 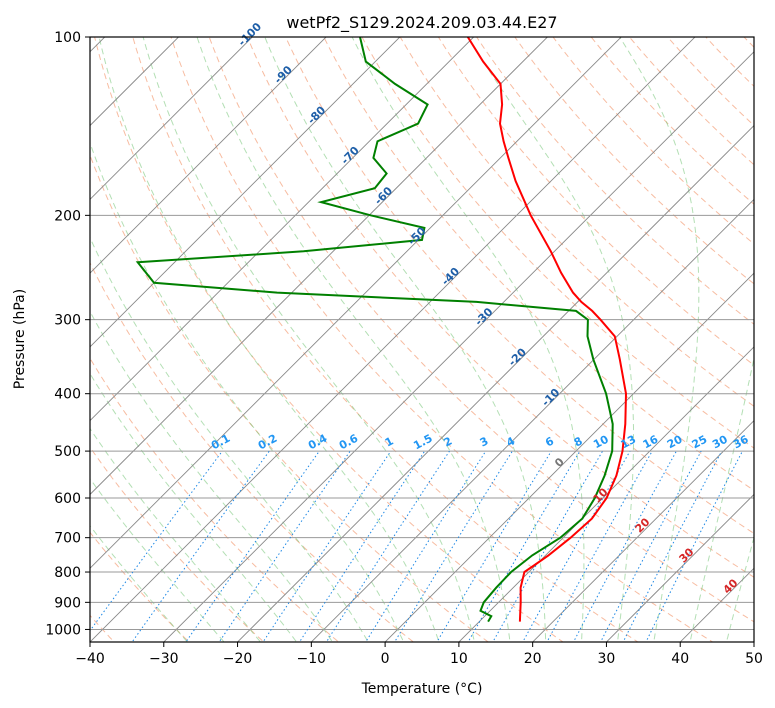 I want to click on mixing-ratio-label: 30, so click(x=720, y=442).